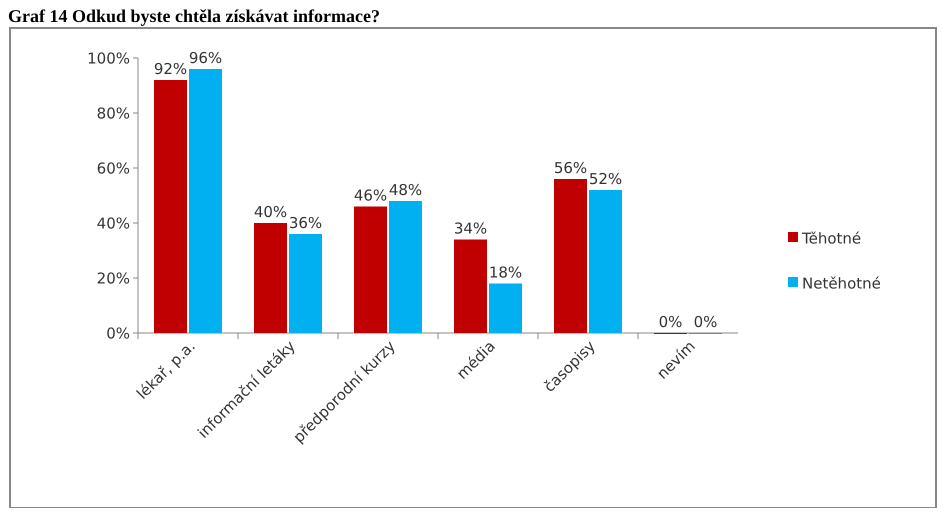  I want to click on data-label: 36%, so click(305, 223).